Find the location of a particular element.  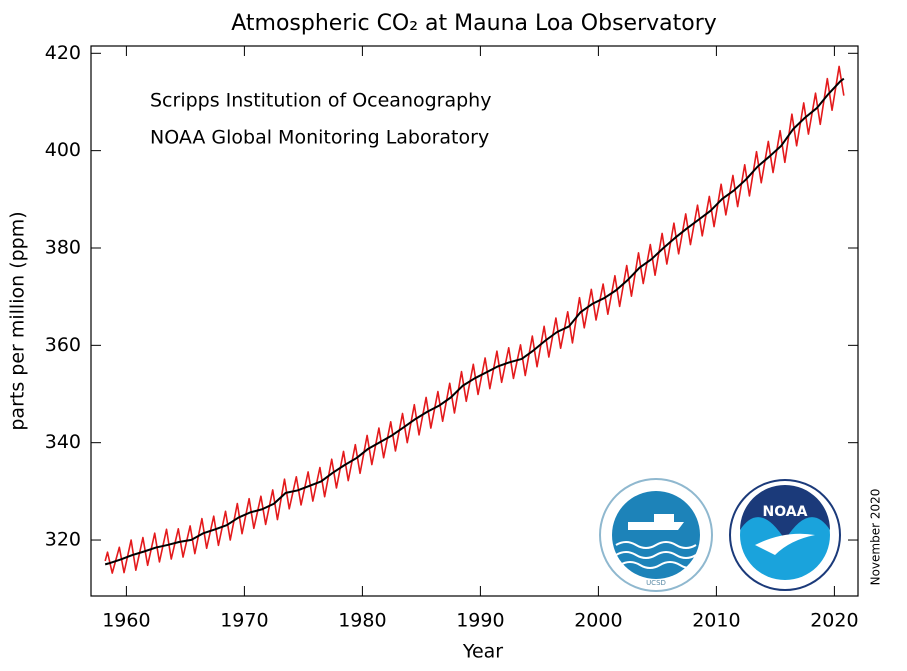

y-tick-label: 400 is located at coordinates (63, 150).